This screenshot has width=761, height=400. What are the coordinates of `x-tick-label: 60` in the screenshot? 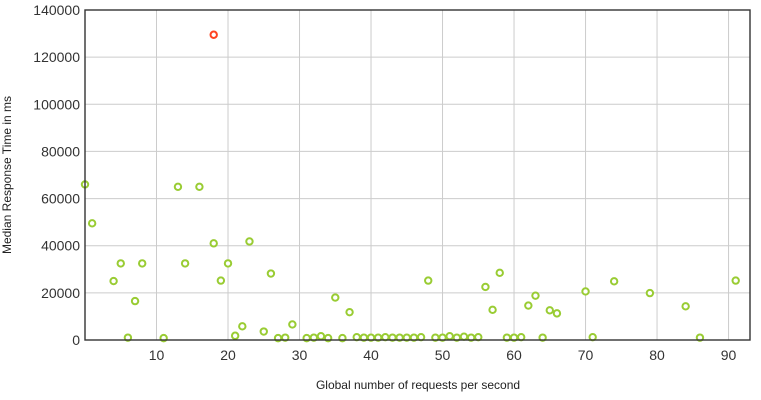 It's located at (514, 355).